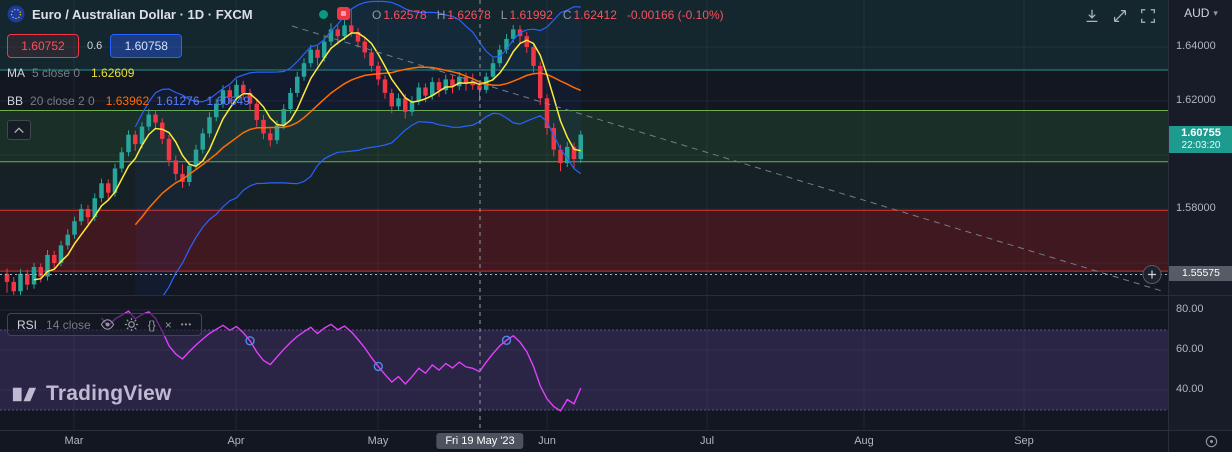 The height and width of the screenshot is (452, 1232). I want to click on time-axis-label: Sep, so click(1024, 441).